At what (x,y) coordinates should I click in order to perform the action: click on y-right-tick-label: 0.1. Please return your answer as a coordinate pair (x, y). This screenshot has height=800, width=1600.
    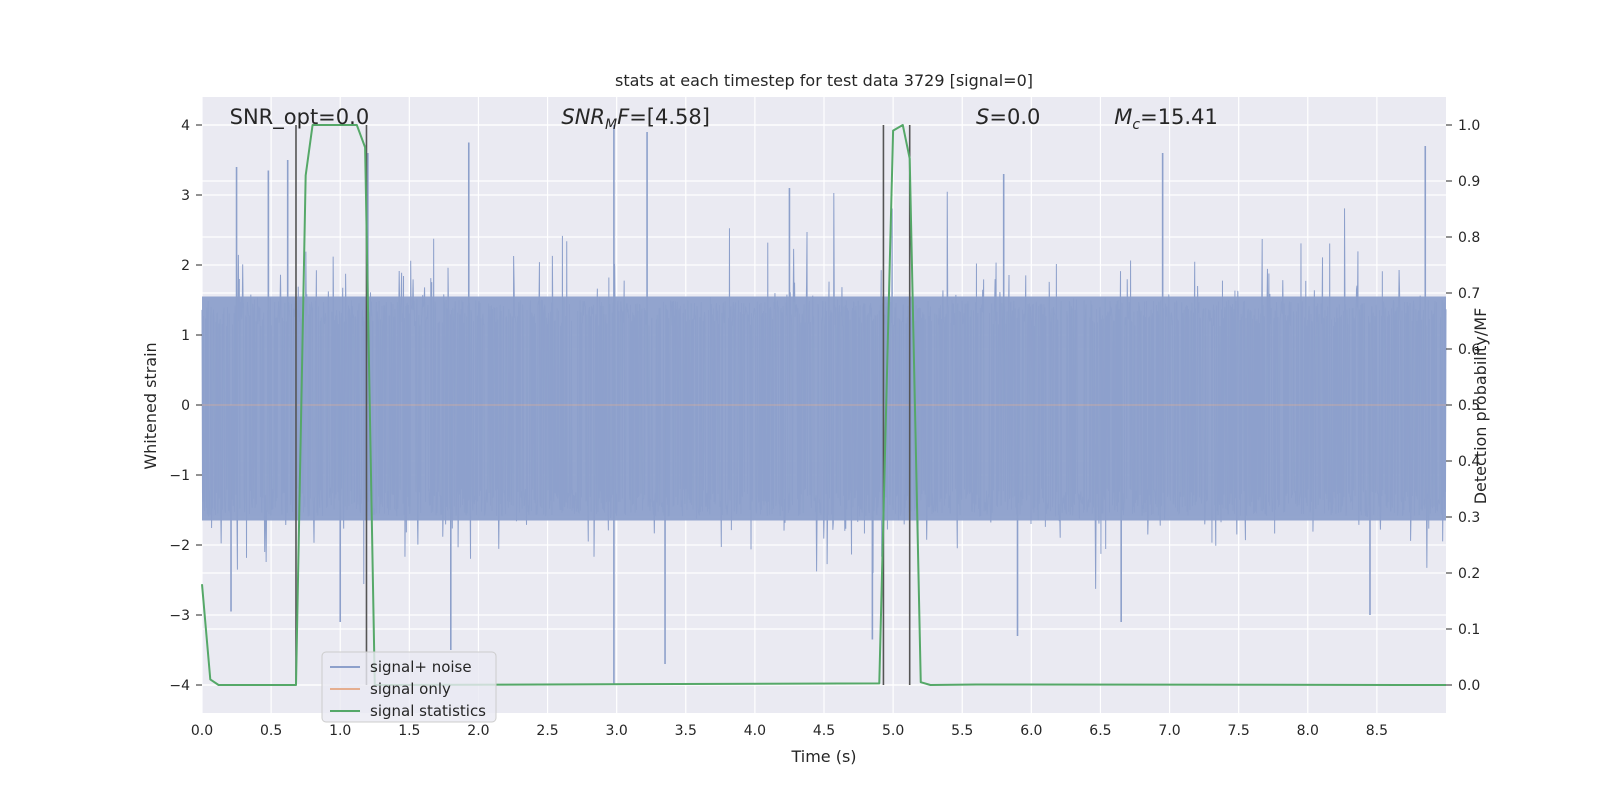
    Looking at the image, I should click on (1469, 630).